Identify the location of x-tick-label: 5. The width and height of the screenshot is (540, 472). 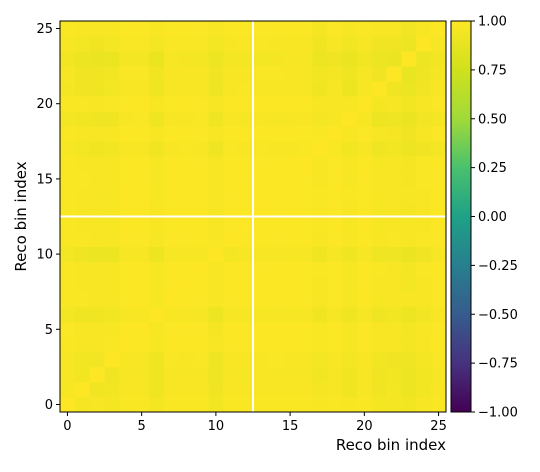
(142, 426).